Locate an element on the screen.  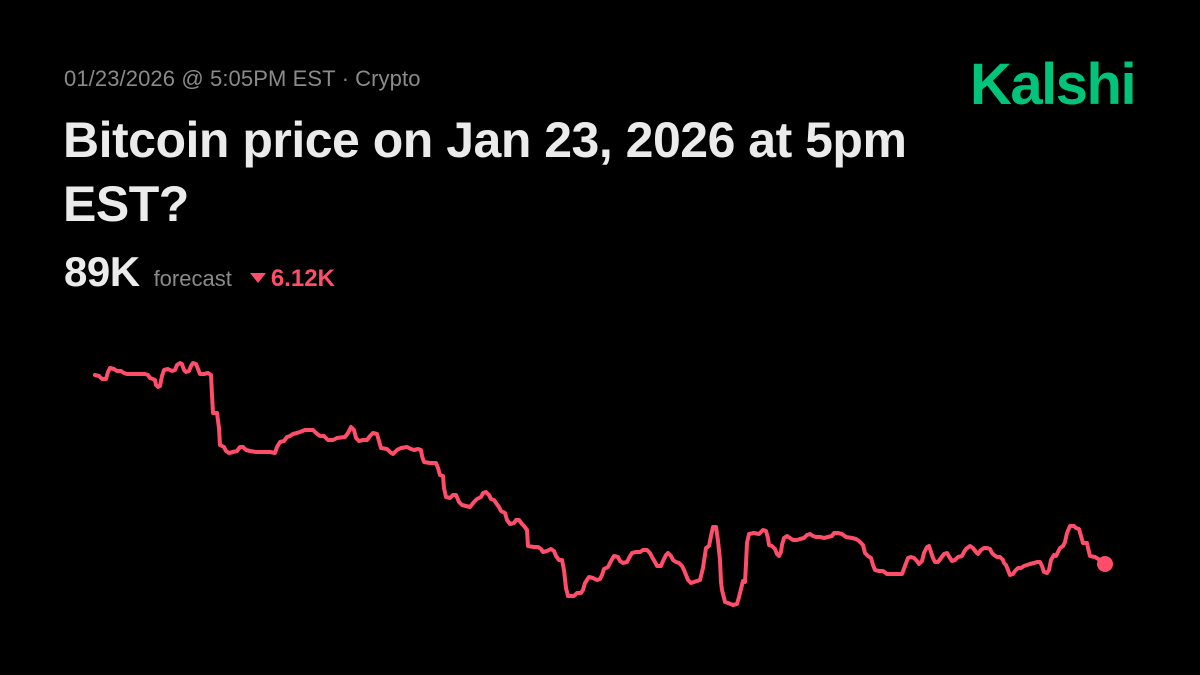
triangle-down-icon is located at coordinates (257, 278).